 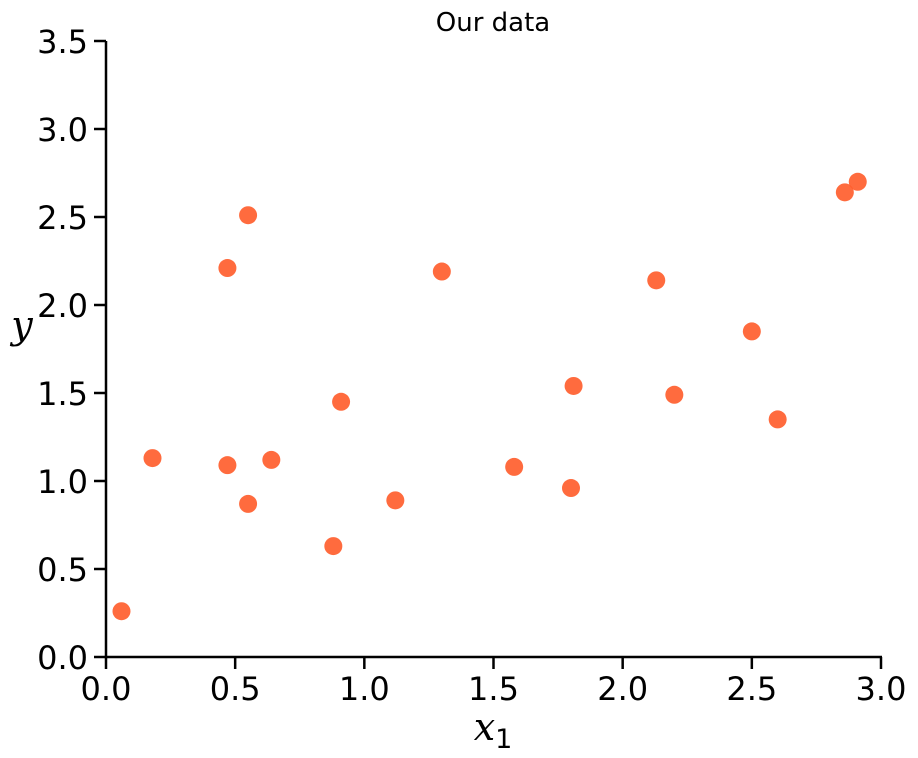 I want to click on x-ticks: 0.0 0.5 1.0 1.5 2.0 2.5 3.0, so click(x=494, y=682).